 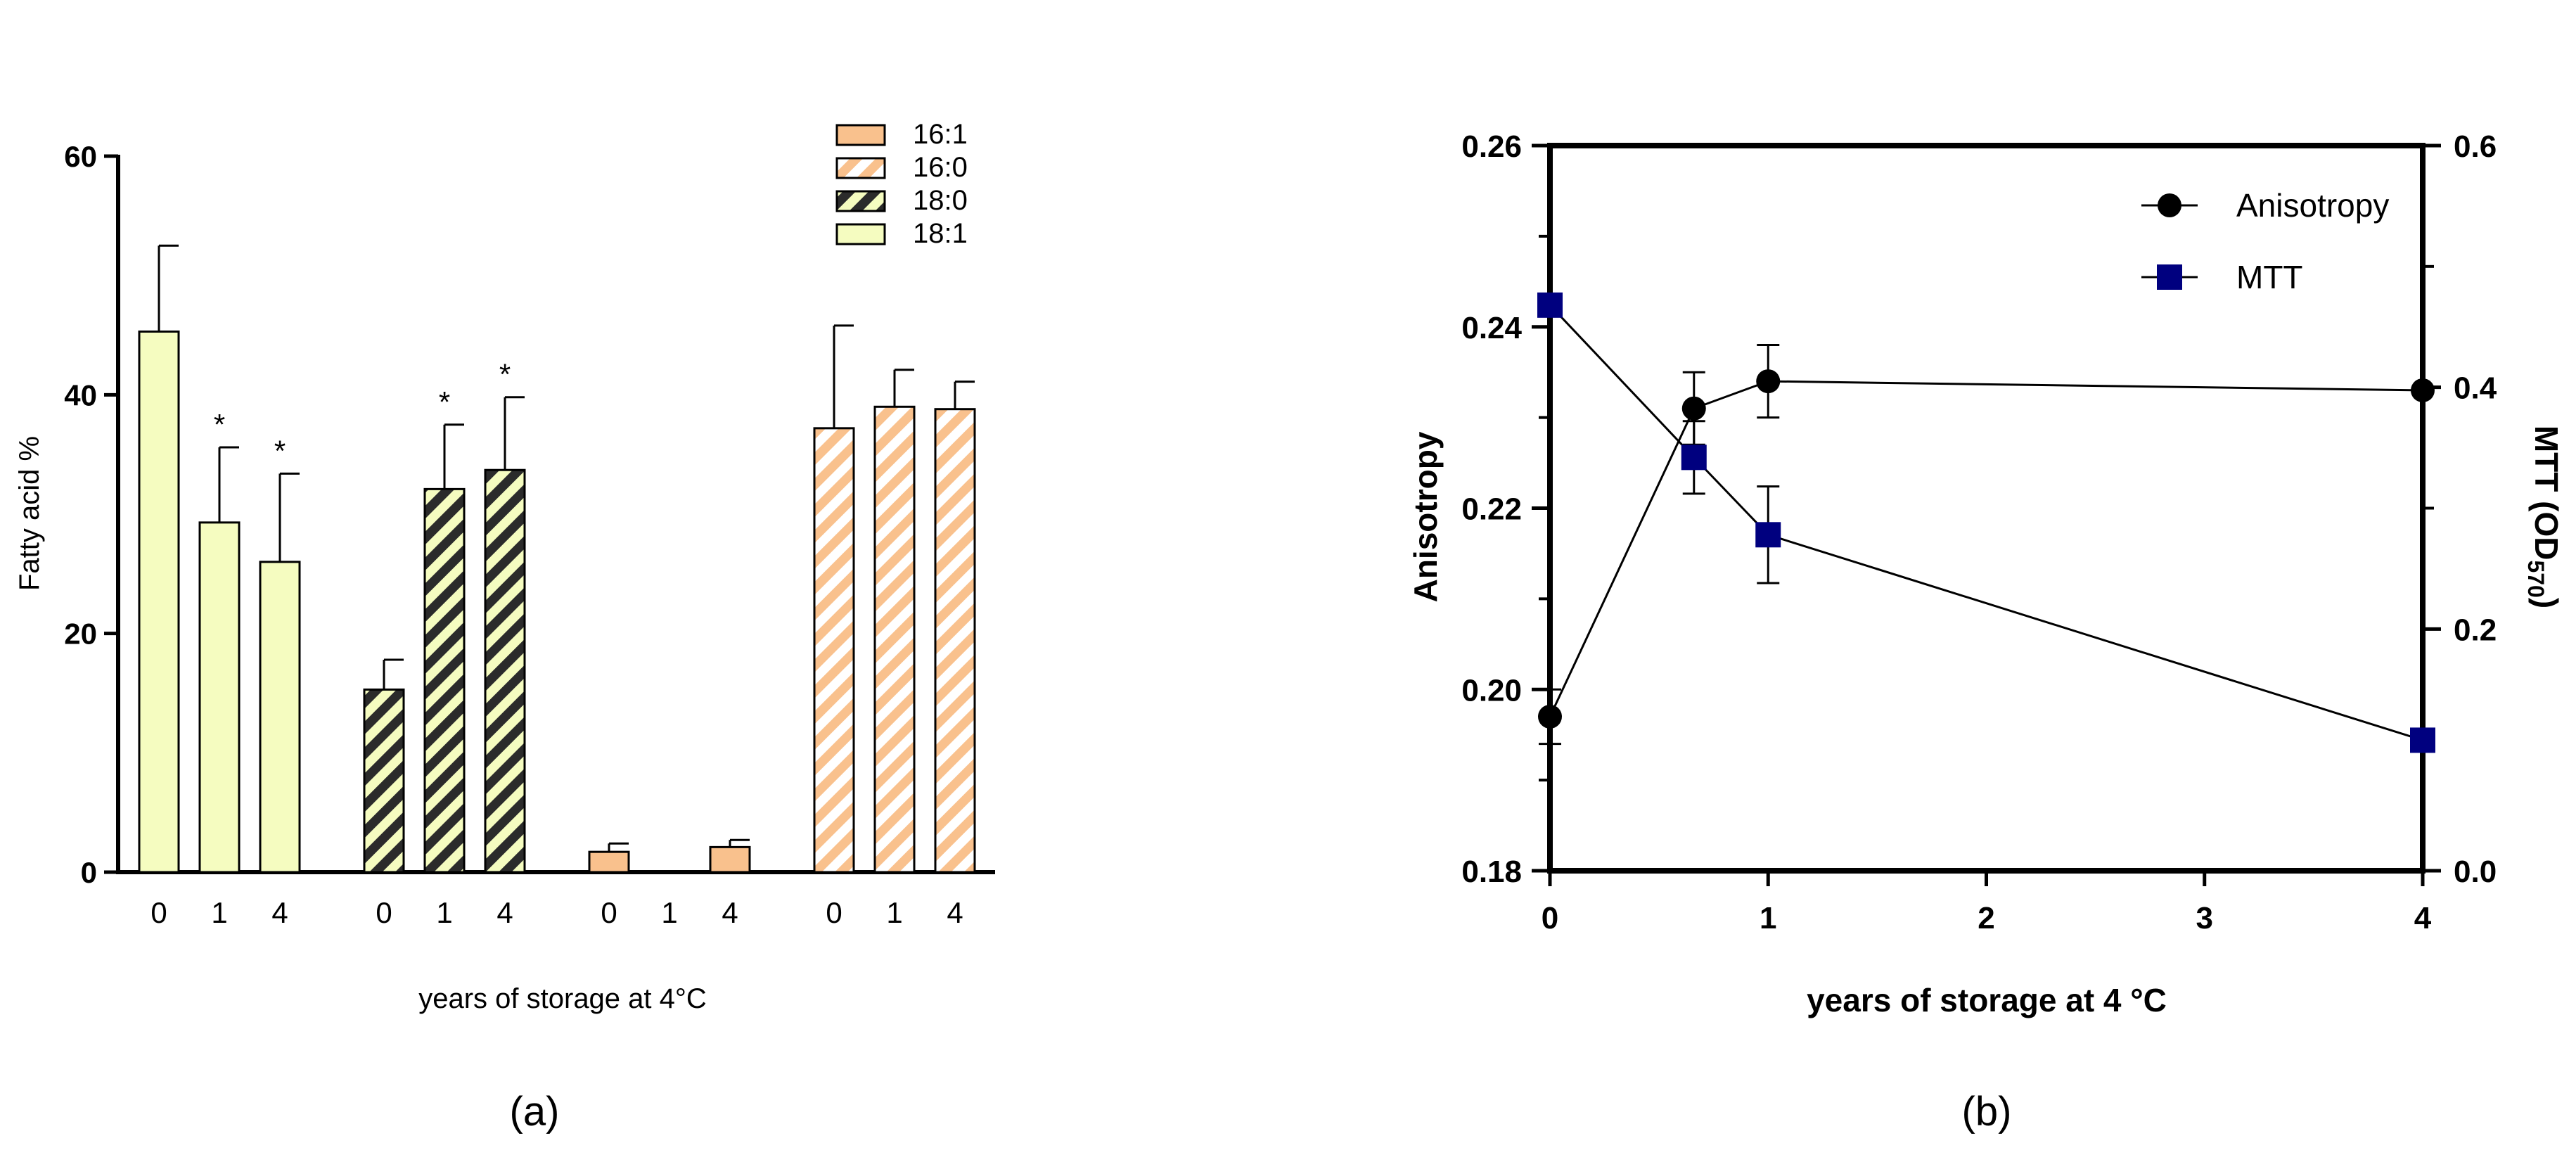 I want to click on panel-b-y2-axis-label: MTT (OD570), so click(x=2544, y=517).